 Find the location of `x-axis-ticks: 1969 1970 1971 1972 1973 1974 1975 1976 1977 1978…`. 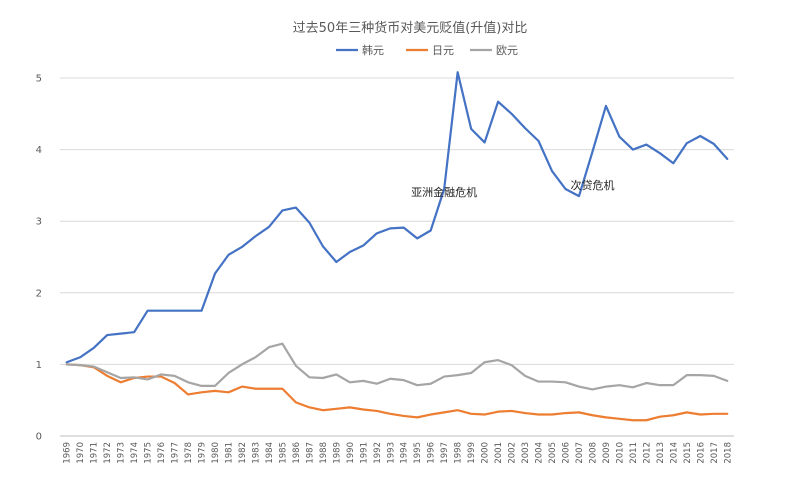

x-axis-ticks: 1969 1970 1971 1972 1973 1974 1975 1976 1977 1978… is located at coordinates (398, 453).